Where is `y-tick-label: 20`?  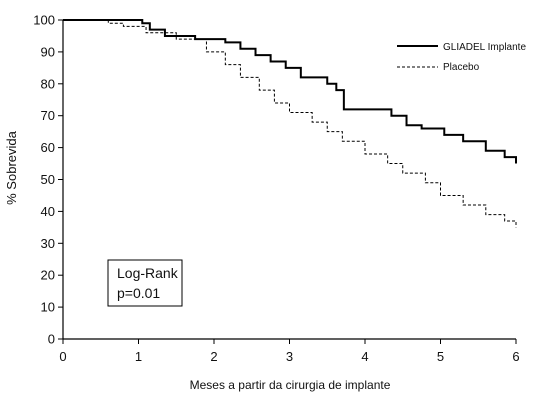
y-tick-label: 20 is located at coordinates (48, 275).